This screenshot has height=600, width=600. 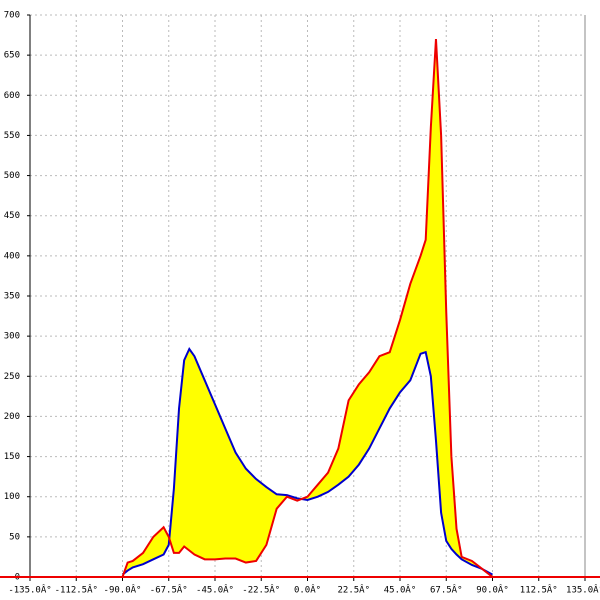 I want to click on x-tick-label: 22.5Â°, so click(x=353, y=590).